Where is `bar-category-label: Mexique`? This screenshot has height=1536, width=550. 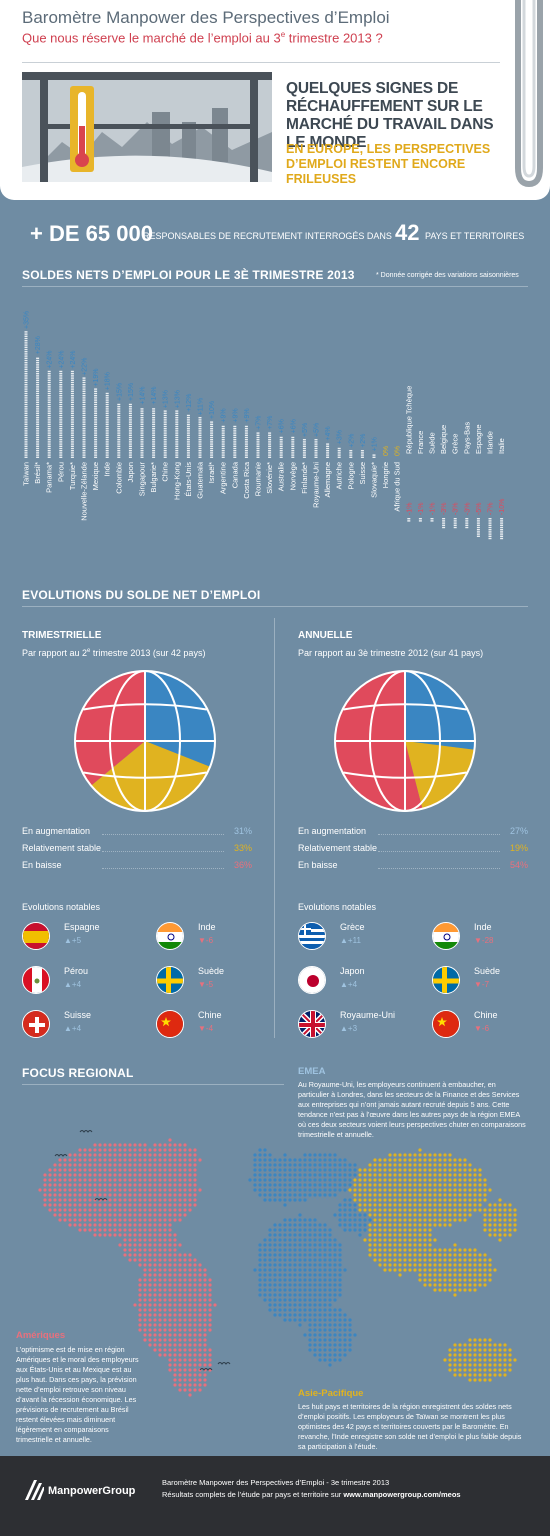
bar-category-label: Mexique is located at coordinates (95, 476).